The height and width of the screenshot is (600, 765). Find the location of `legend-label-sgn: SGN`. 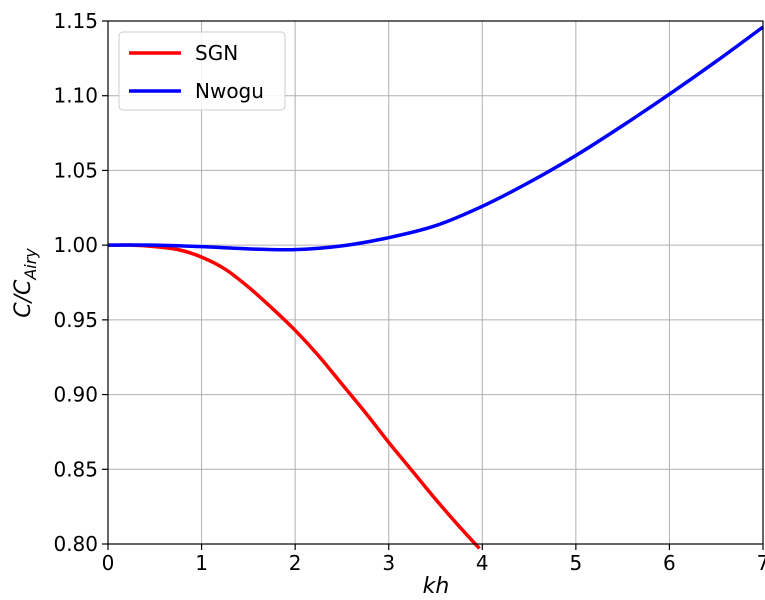

legend-label-sgn: SGN is located at coordinates (216, 53).